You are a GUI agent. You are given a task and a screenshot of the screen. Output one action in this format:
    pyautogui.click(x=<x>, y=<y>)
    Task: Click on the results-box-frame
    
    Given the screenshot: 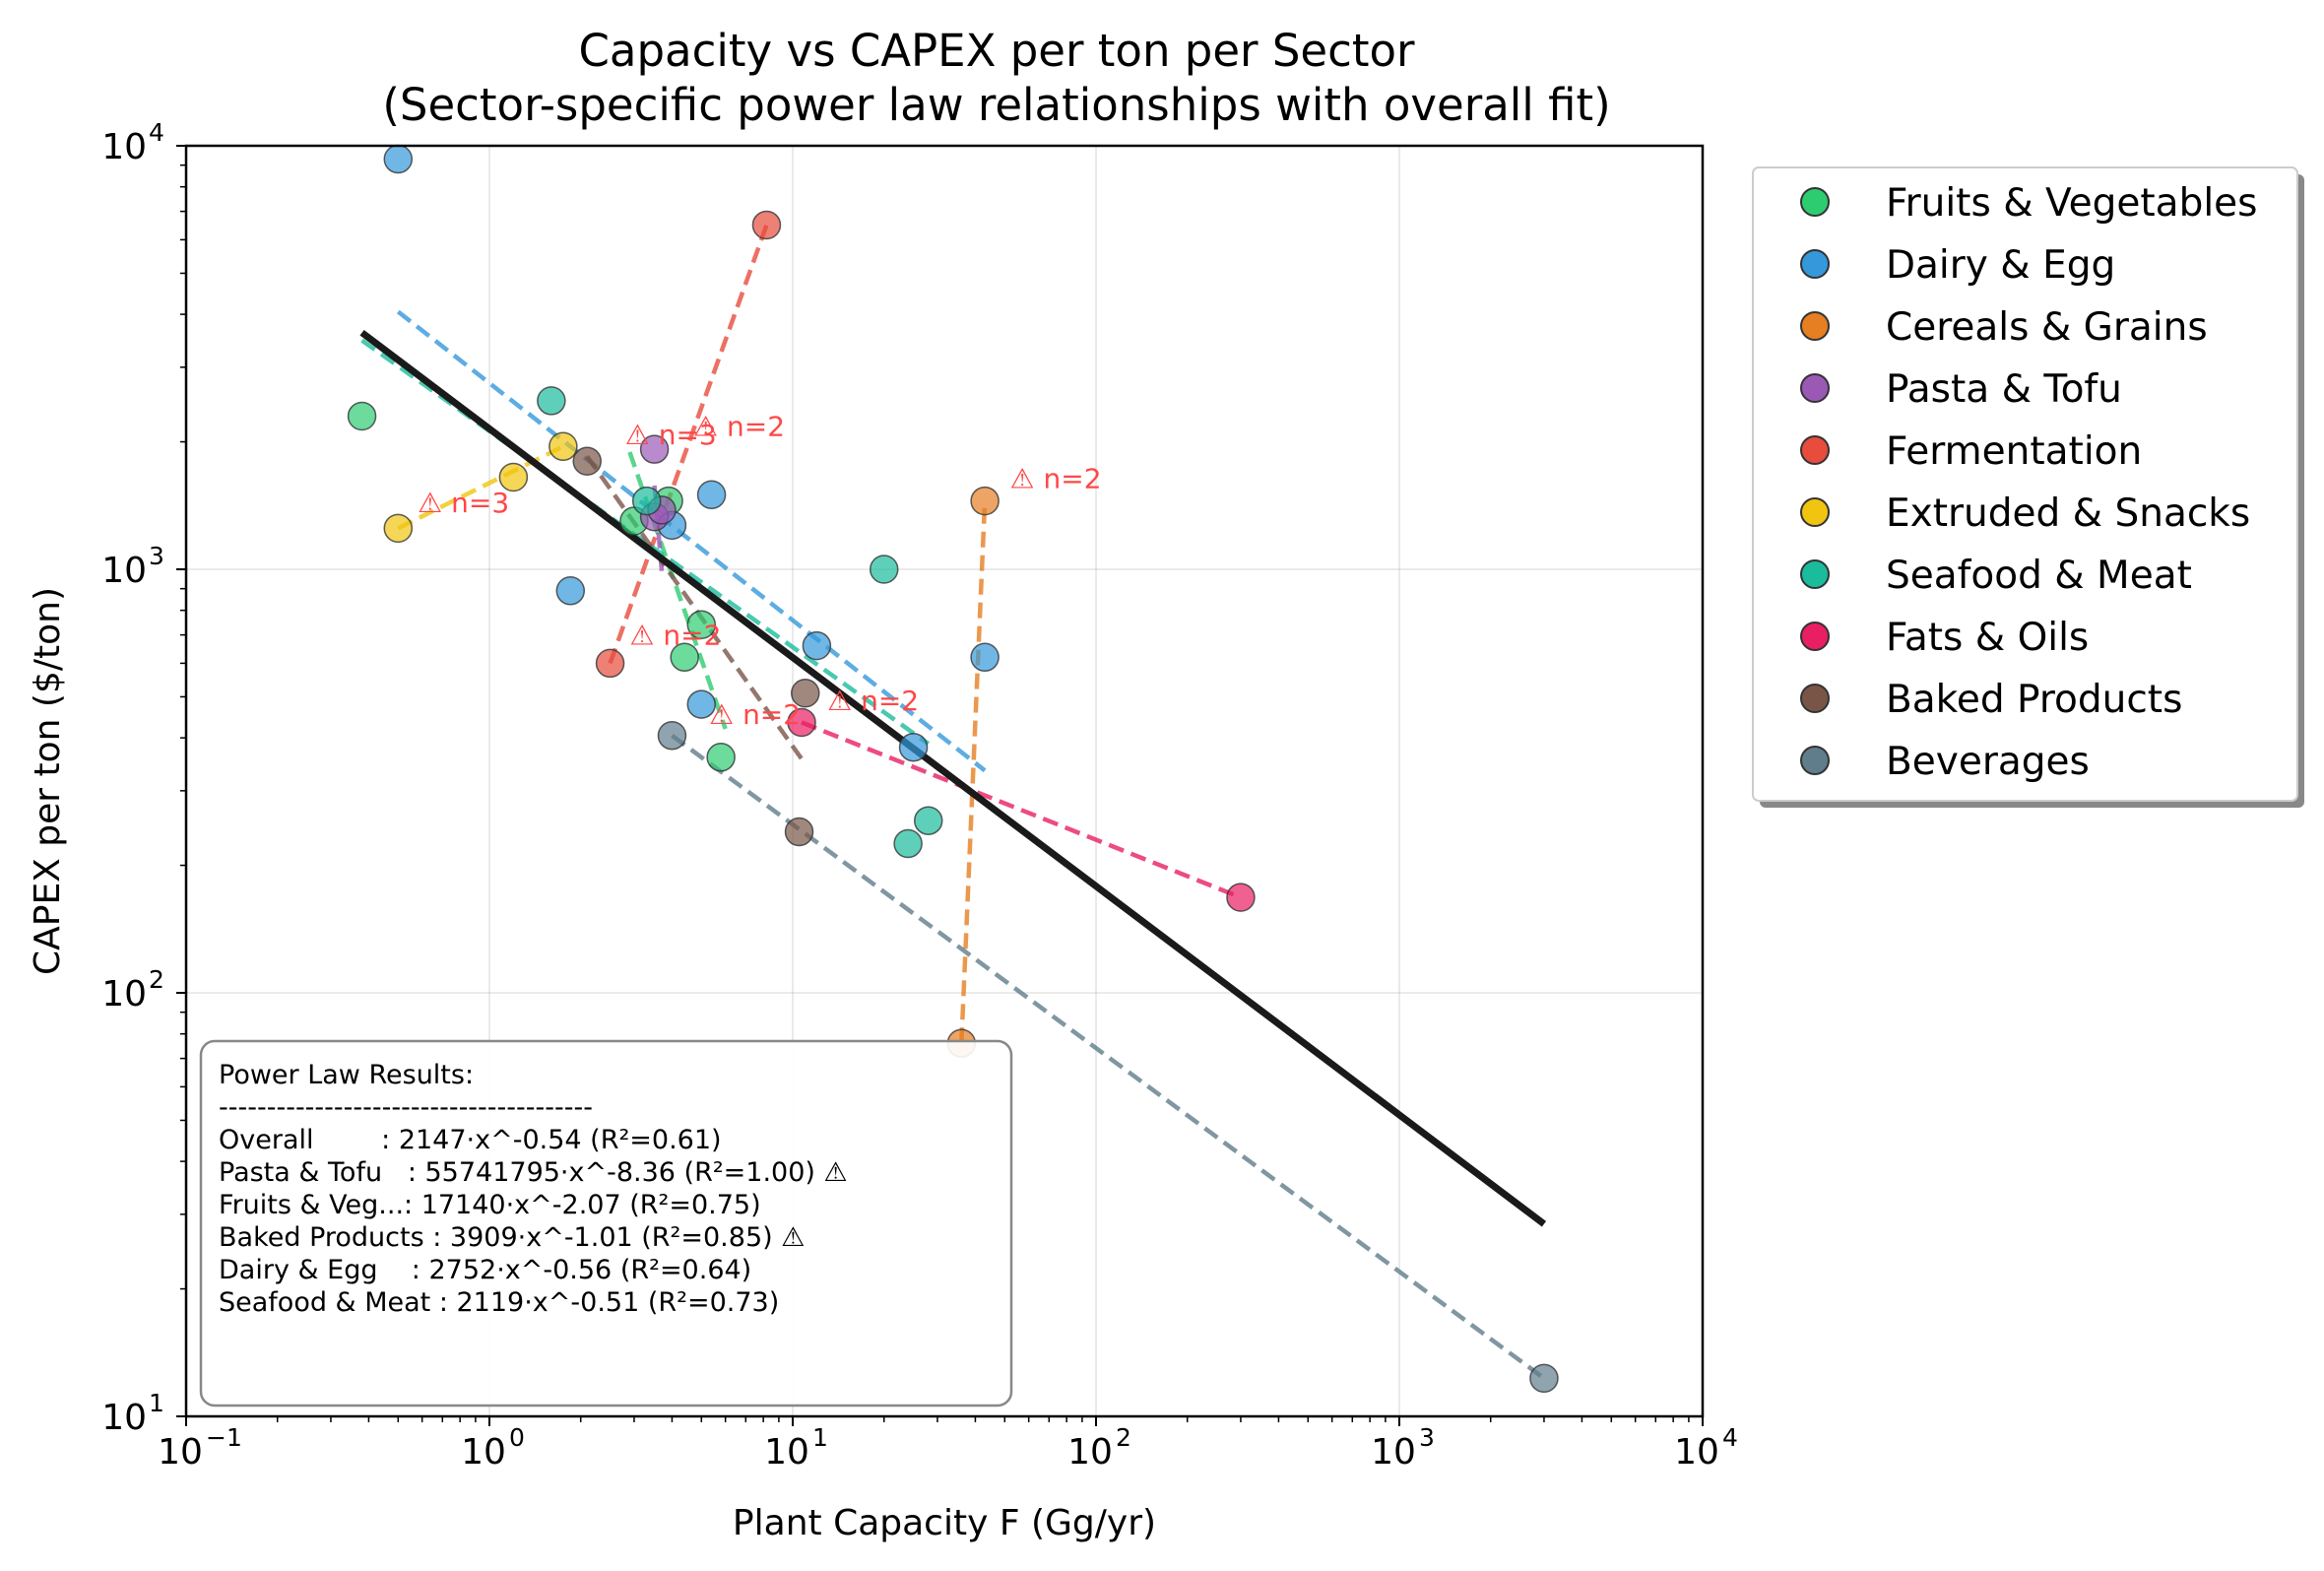 What is the action you would take?
    pyautogui.click(x=606, y=1223)
    